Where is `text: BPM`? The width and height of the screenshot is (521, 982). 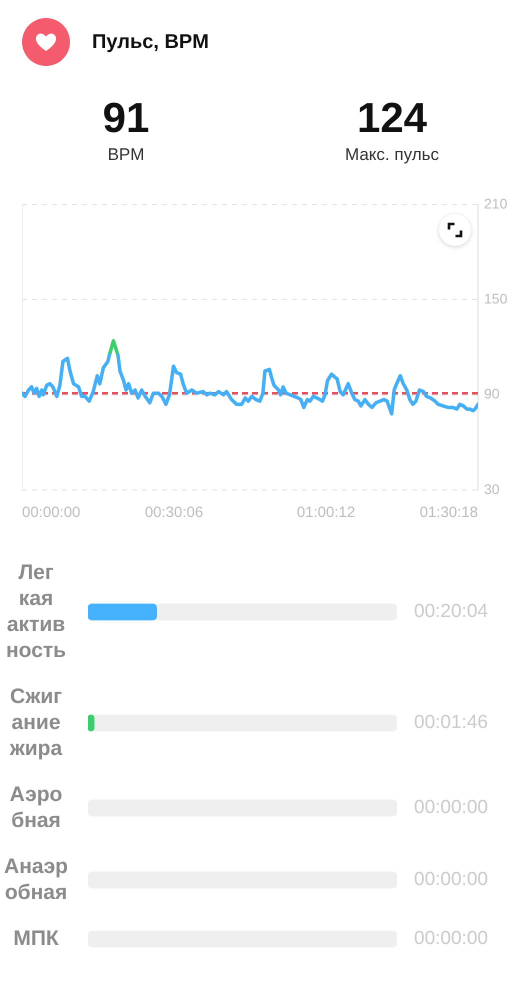 text: BPM is located at coordinates (126, 155).